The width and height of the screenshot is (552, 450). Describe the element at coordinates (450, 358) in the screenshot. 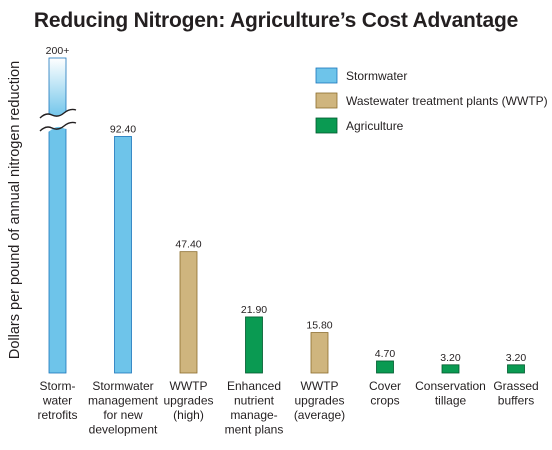

I see `value-label-7: 3.20` at that location.